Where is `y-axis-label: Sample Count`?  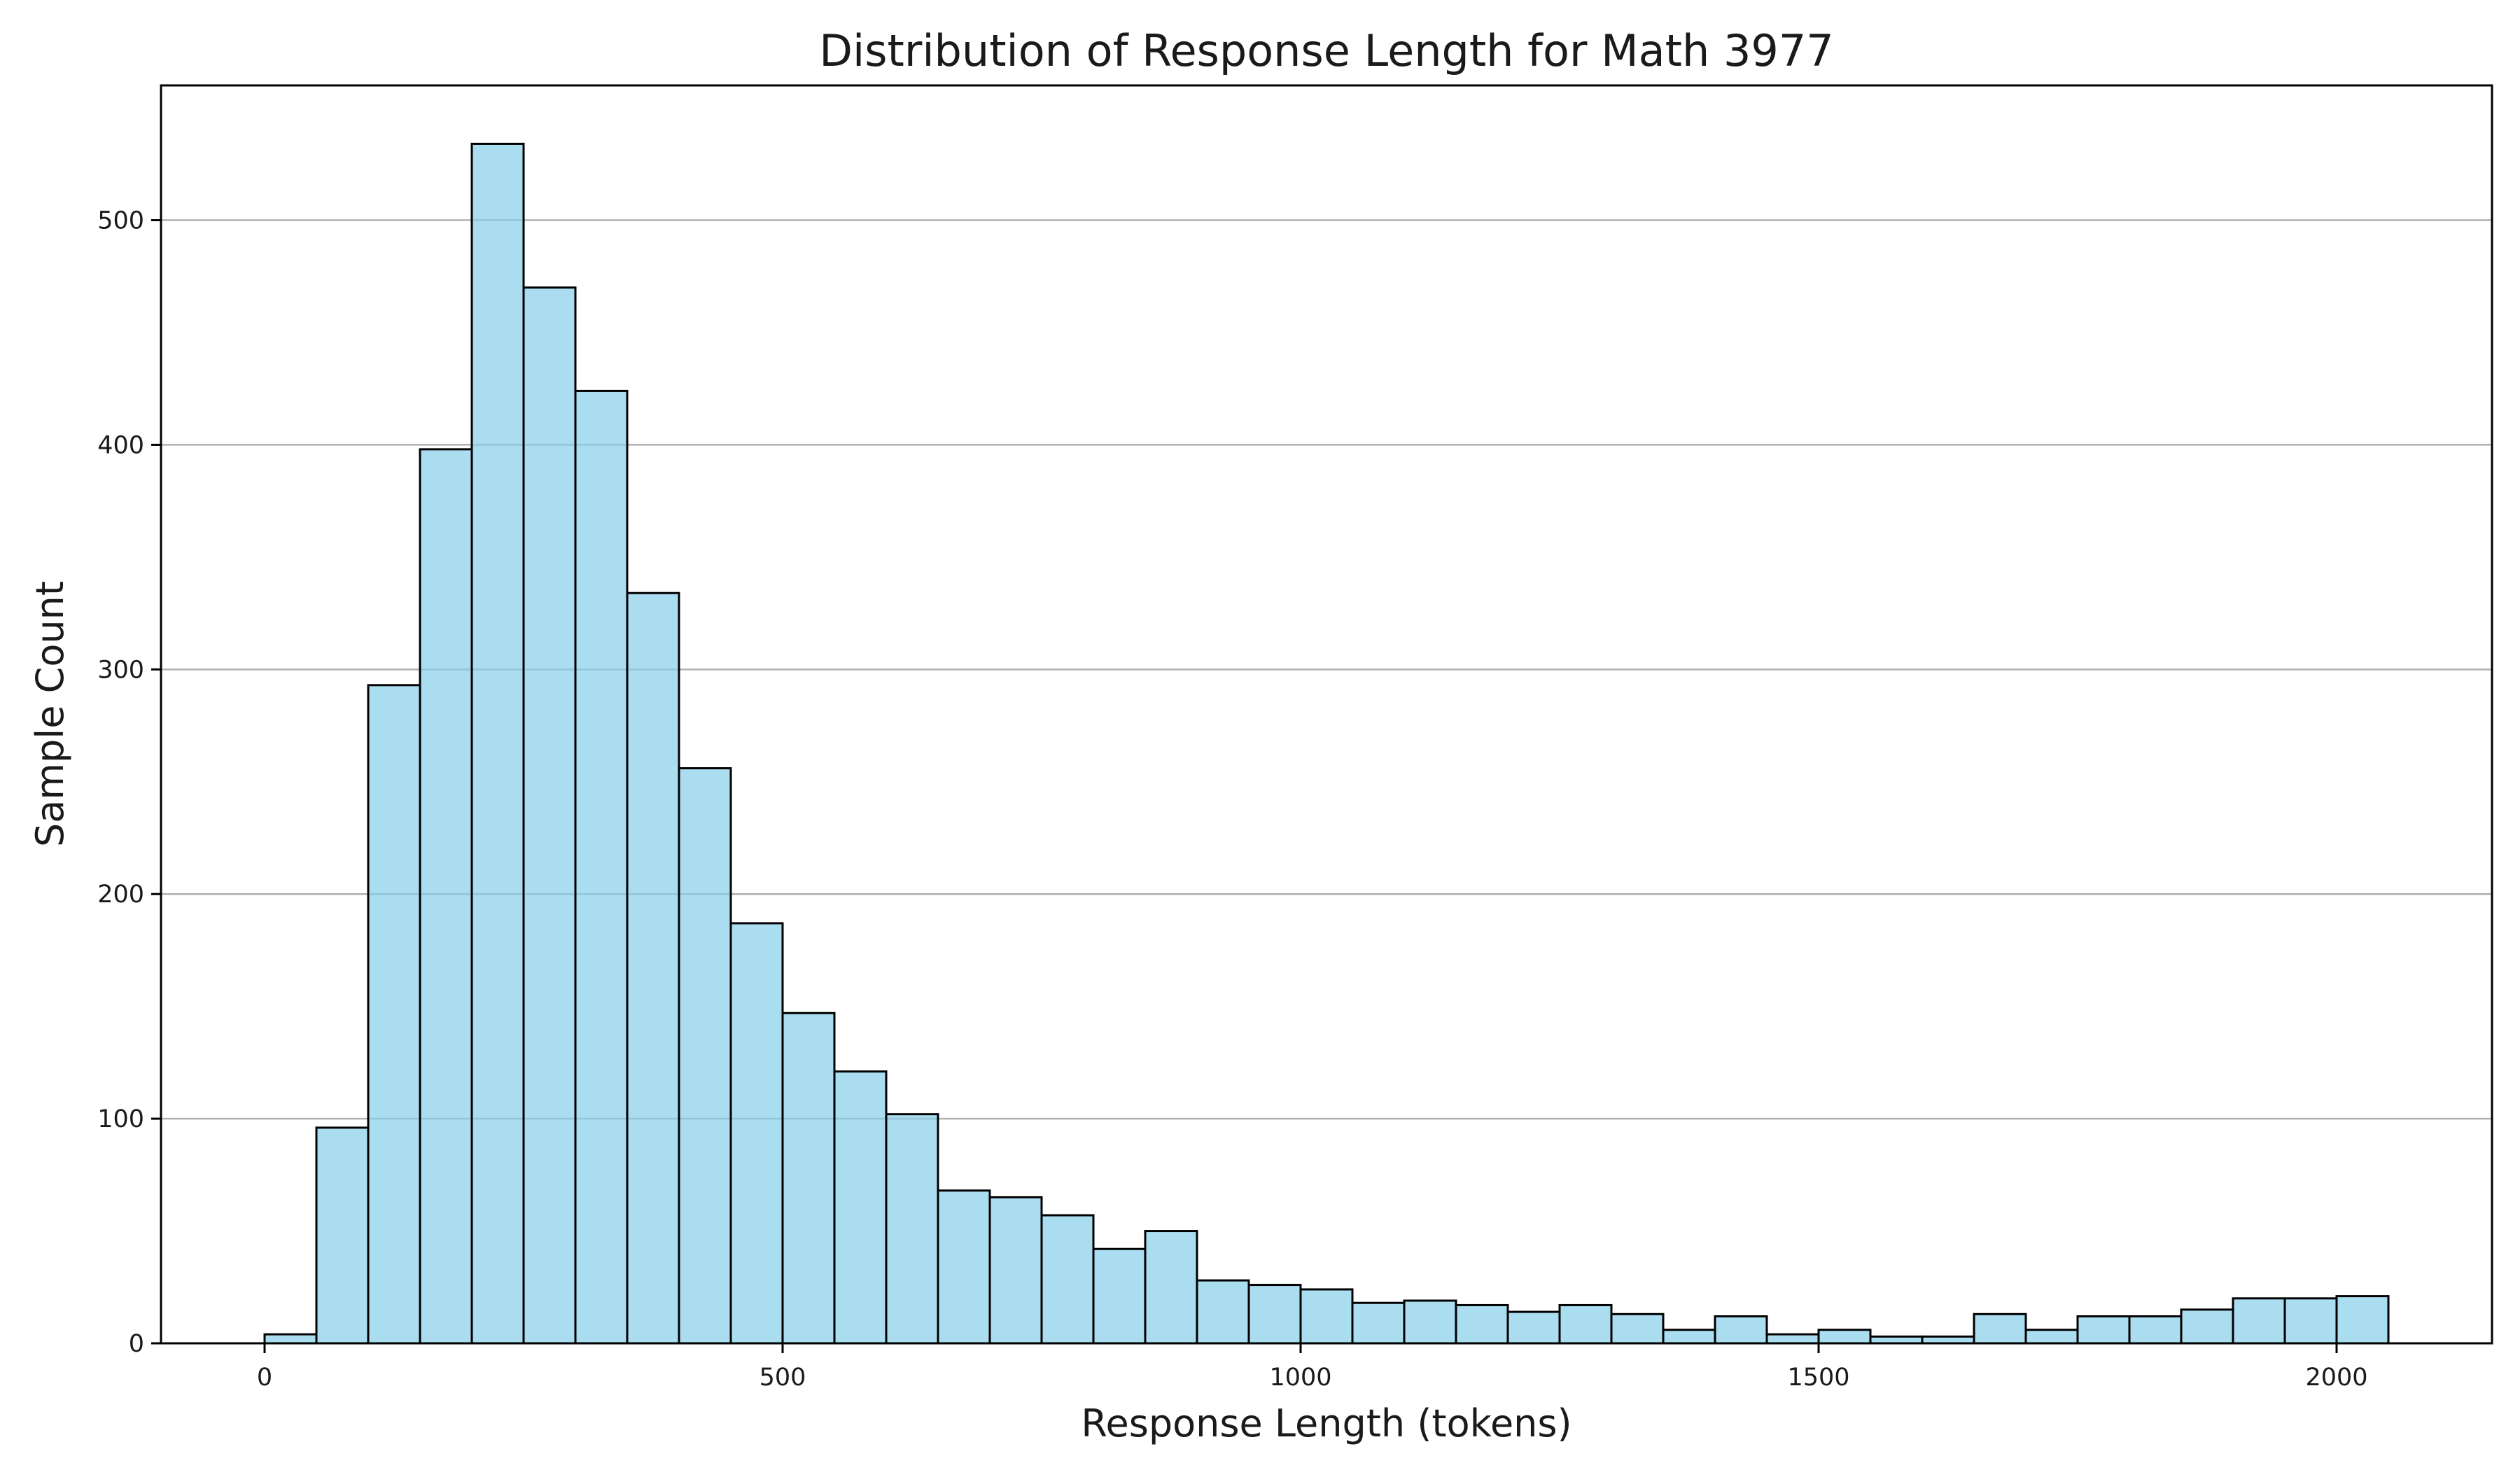
y-axis-label: Sample Count is located at coordinates (50, 714).